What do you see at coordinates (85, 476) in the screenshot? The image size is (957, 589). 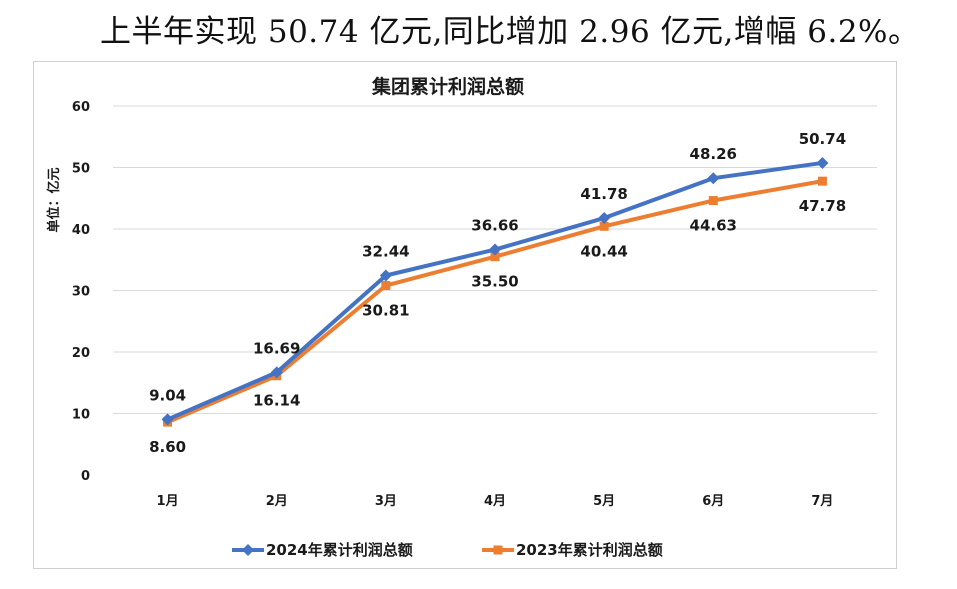 I see `y-tick-label: 0` at bounding box center [85, 476].